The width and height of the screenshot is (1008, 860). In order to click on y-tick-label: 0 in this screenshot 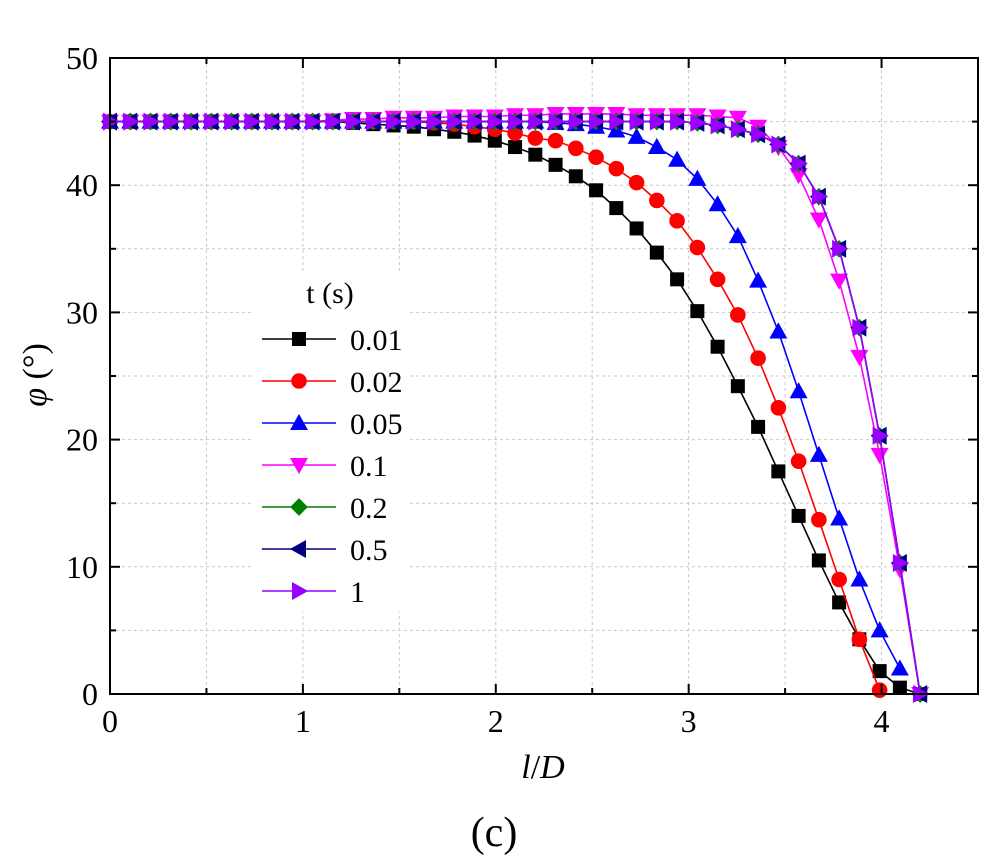, I will do `click(90, 694)`.